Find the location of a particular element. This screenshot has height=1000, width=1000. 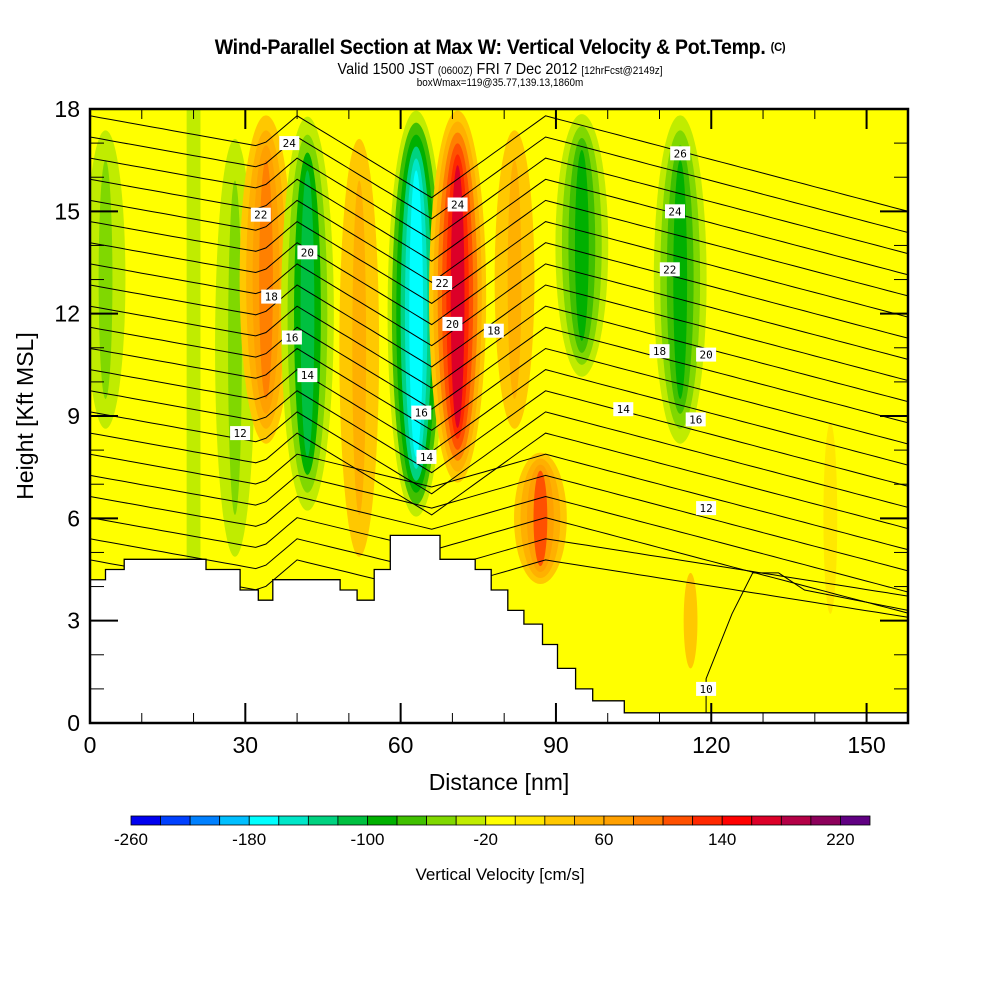

contour-label-text: 12 is located at coordinates (705, 508).